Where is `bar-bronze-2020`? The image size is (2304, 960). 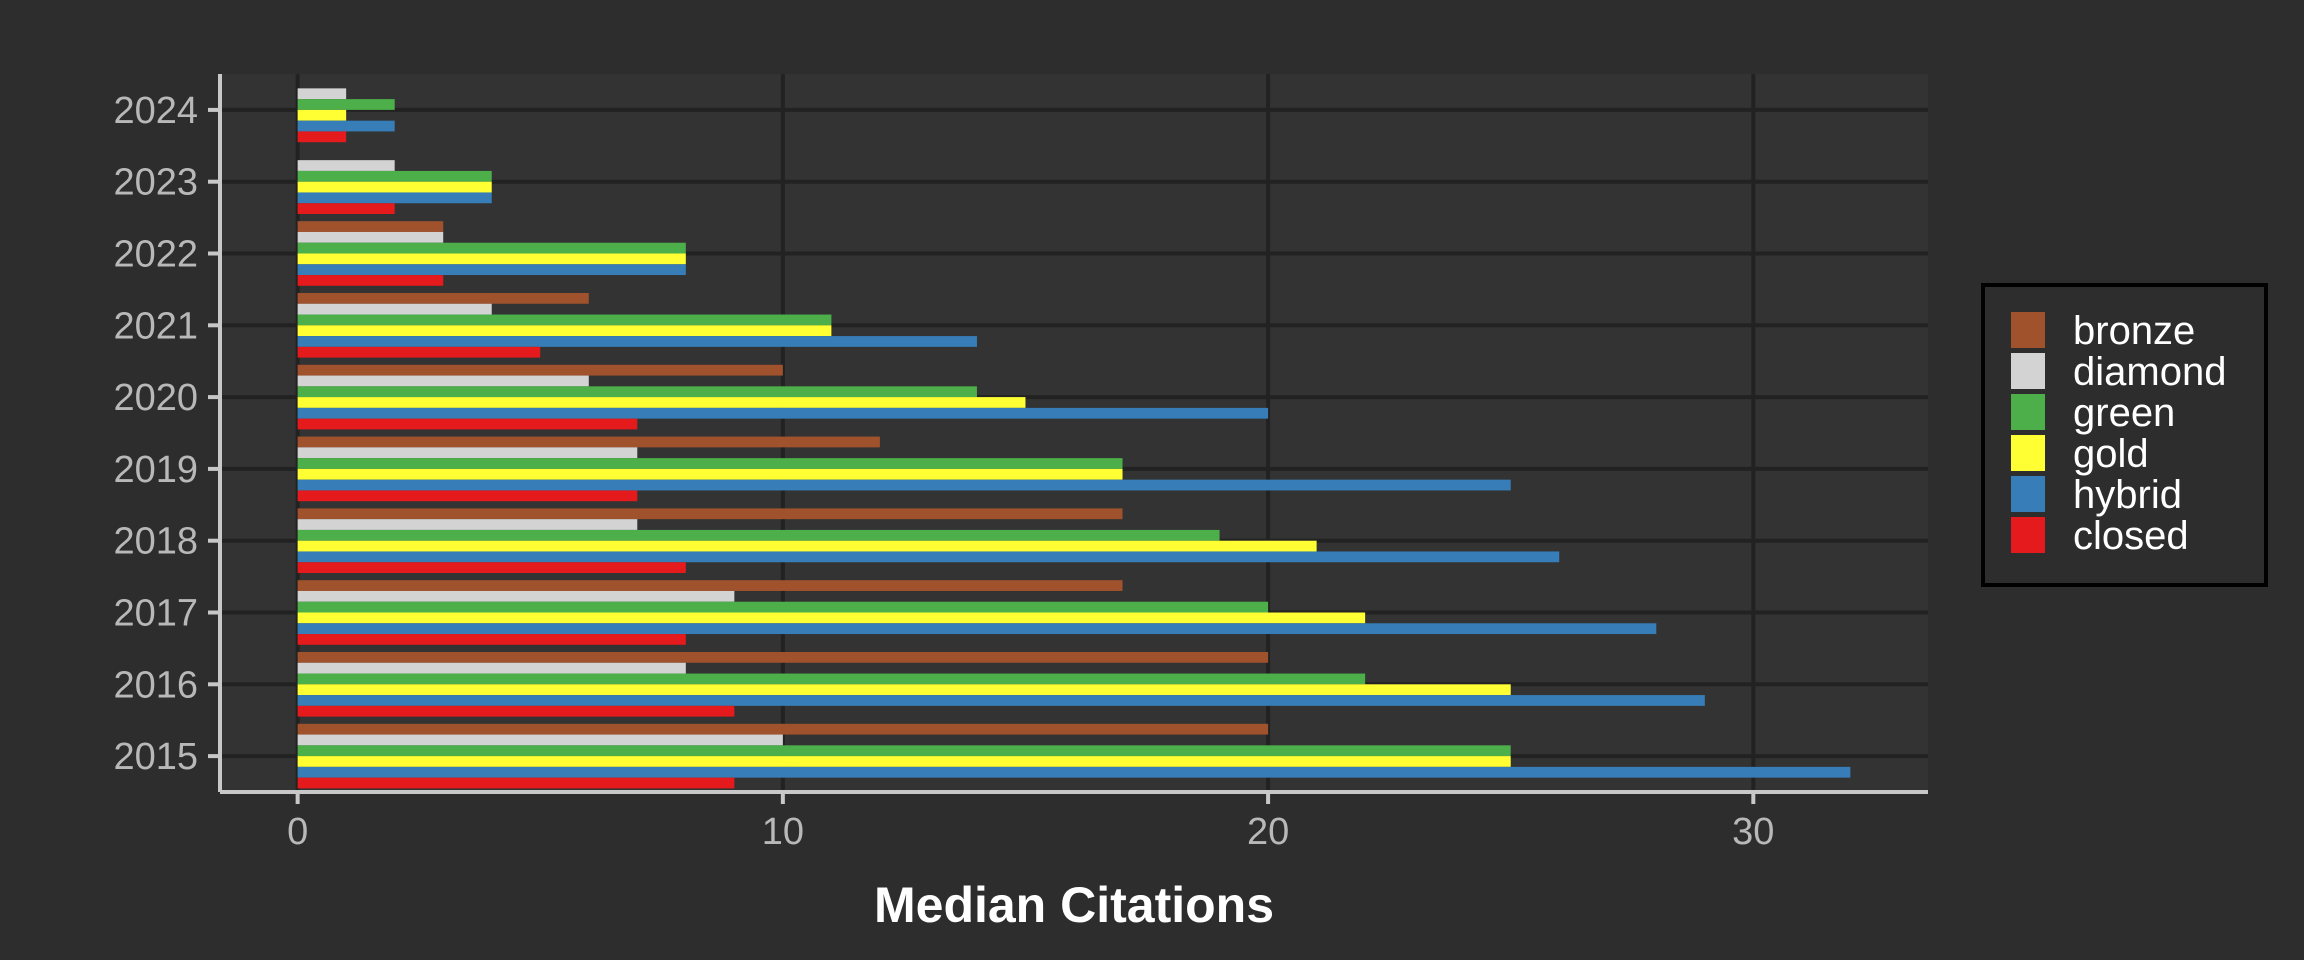 bar-bronze-2020 is located at coordinates (540, 370).